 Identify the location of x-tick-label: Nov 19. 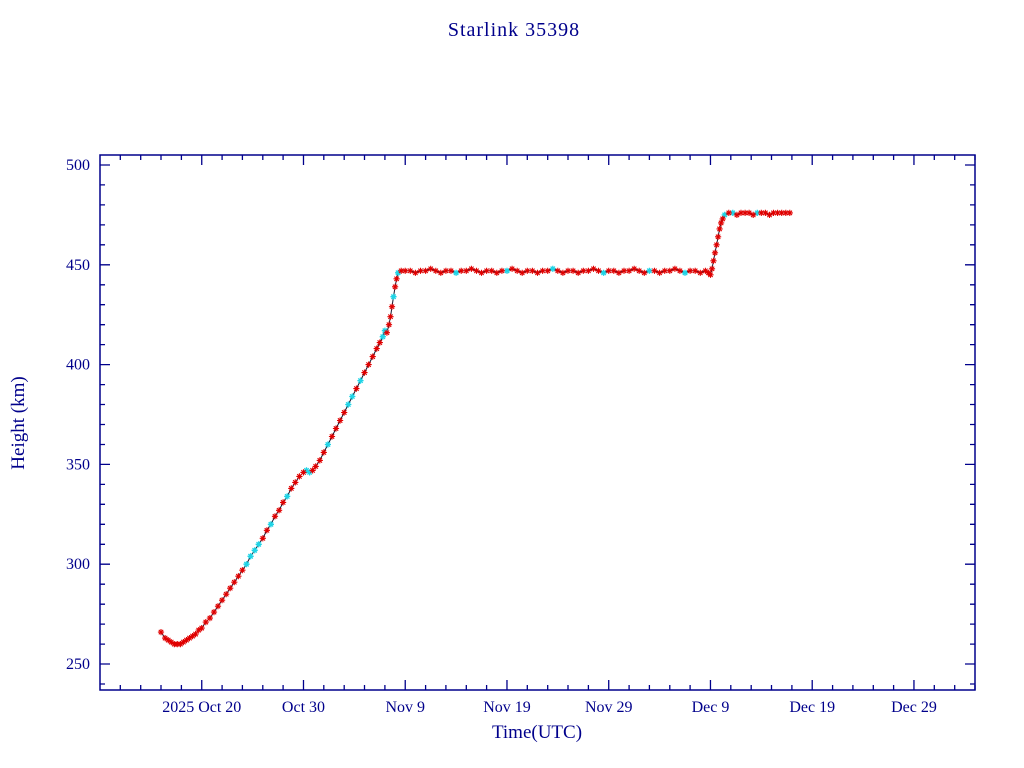
(507, 707).